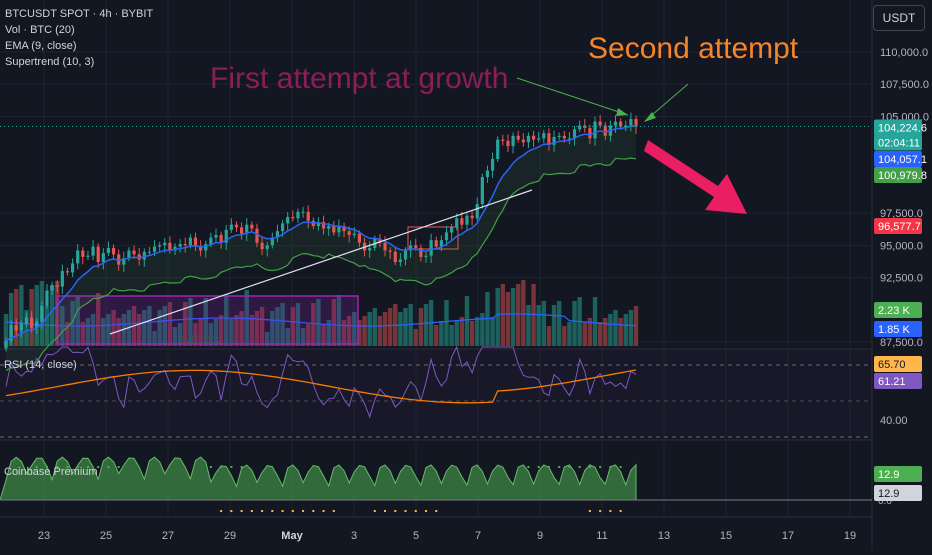  I want to click on drawing-annotations, so click(631, 145).